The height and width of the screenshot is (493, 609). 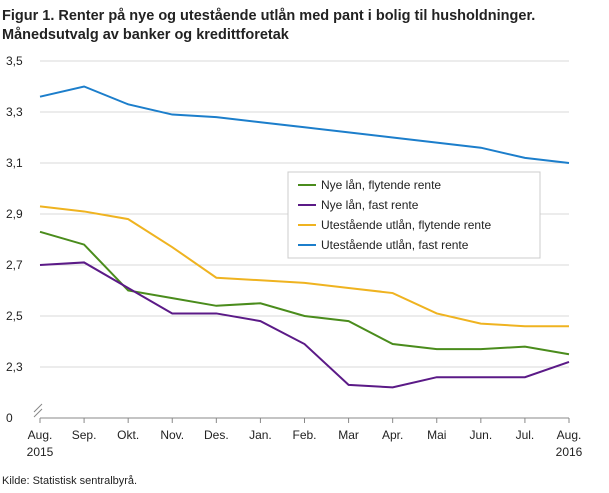 I want to click on y-tick-label: 2,3, so click(x=14, y=367).